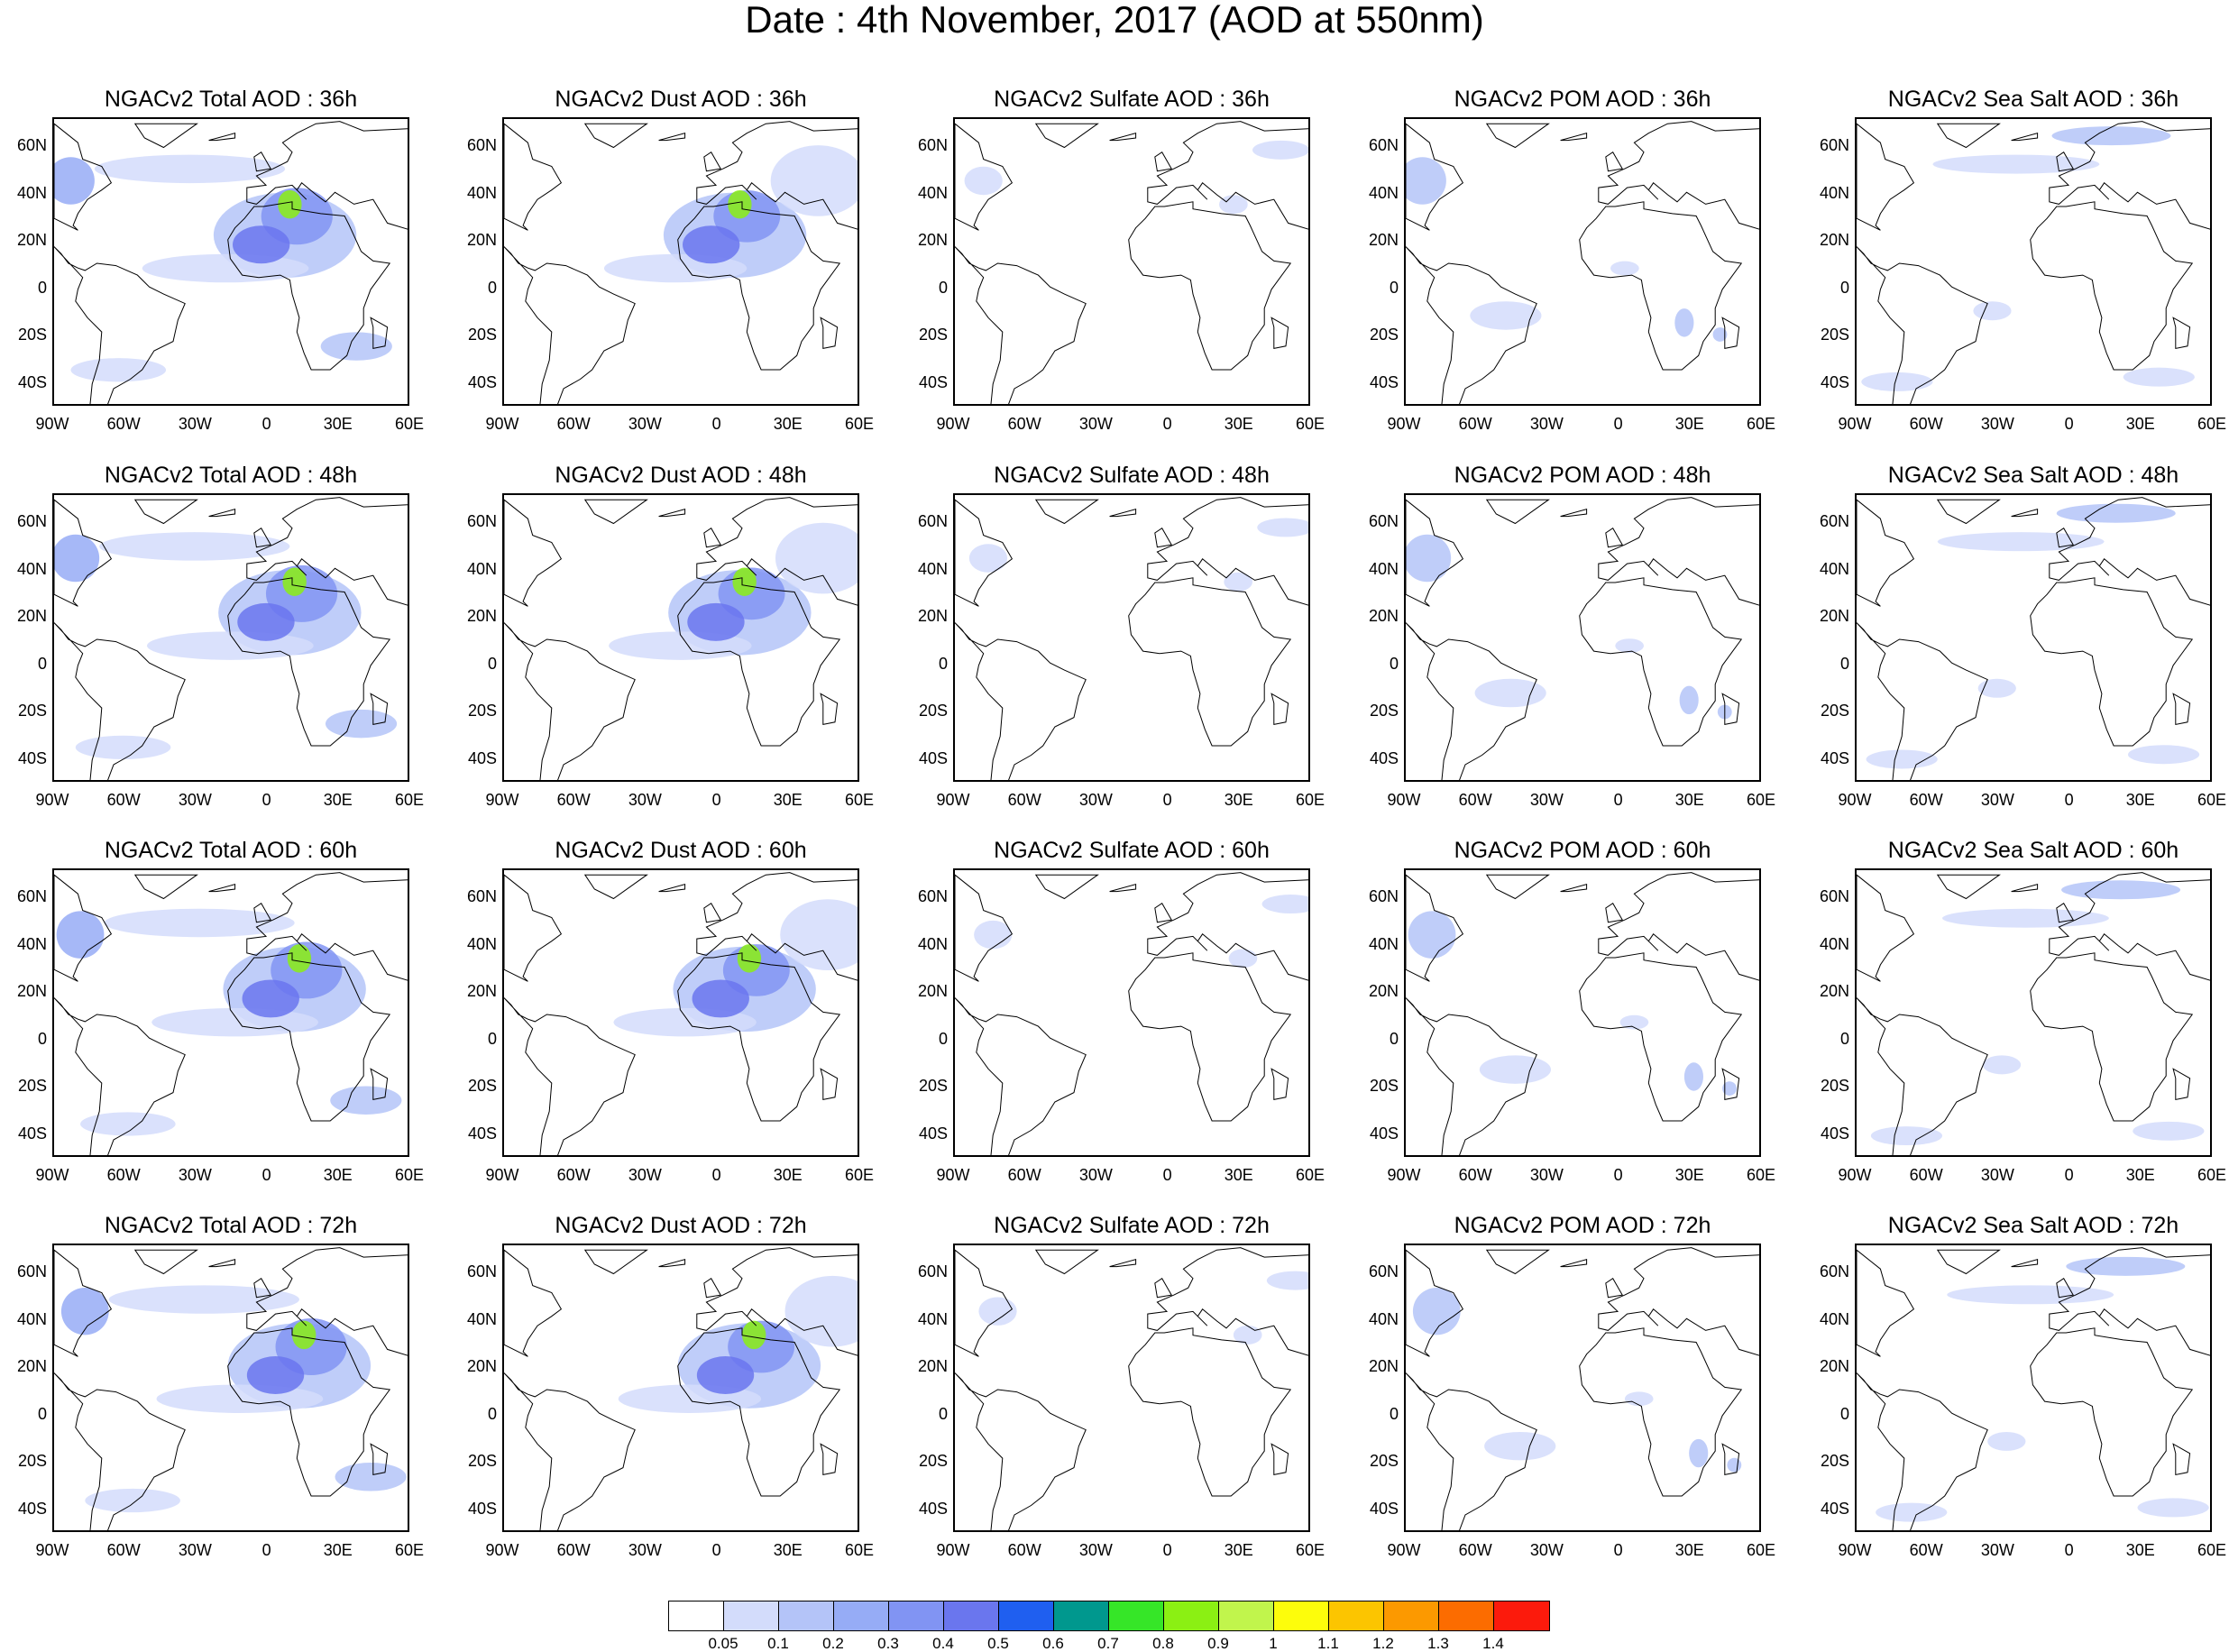  I want to click on lat-tick-label: 40S, so click(482, 1509).